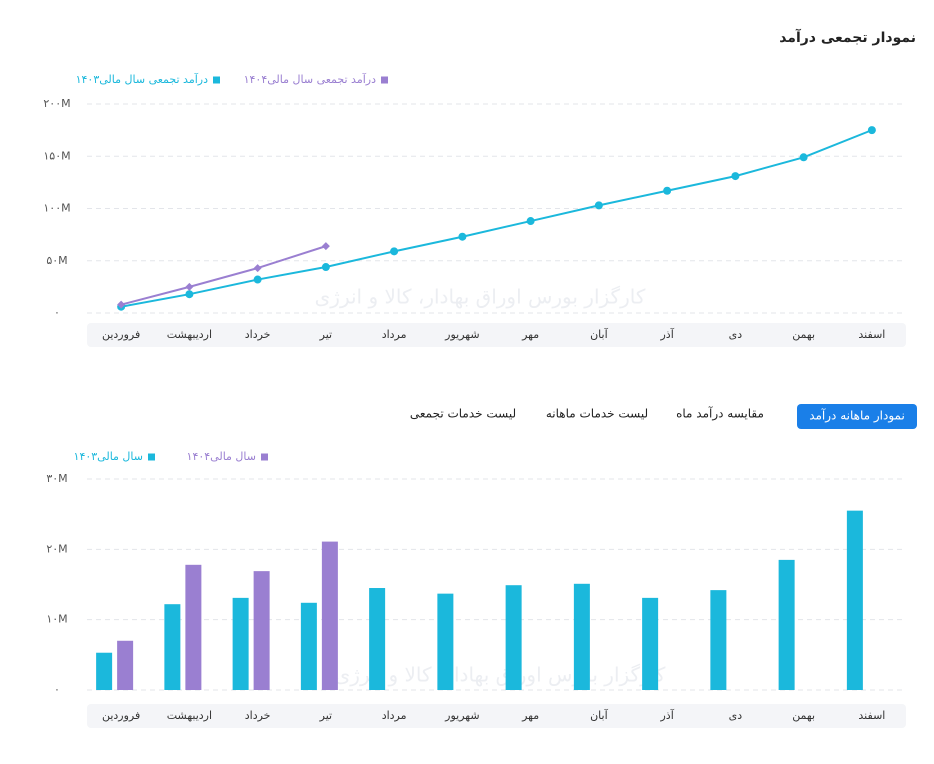 Image resolution: width=934 pixels, height=764 pixels. I want to click on y-tick-label: ۵۰M, so click(56, 260).